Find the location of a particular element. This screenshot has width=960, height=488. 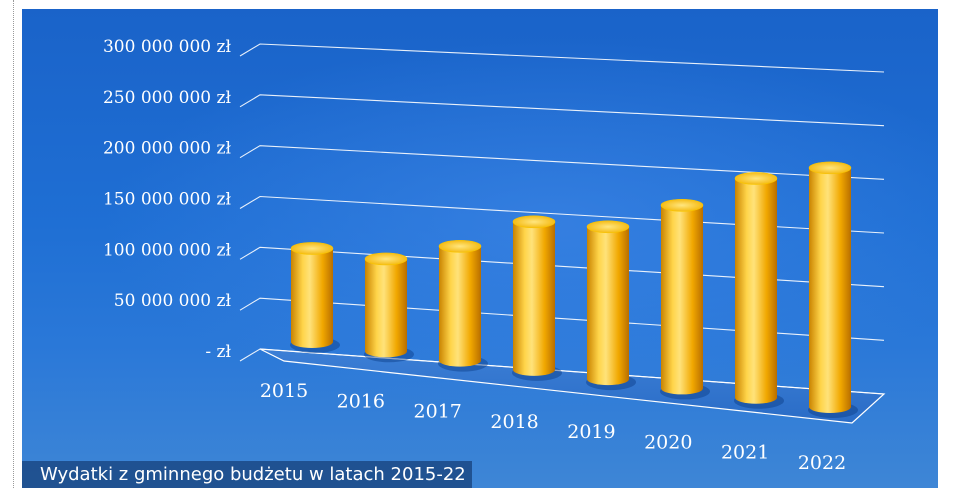

page-border-rule is located at coordinates (13, 244).